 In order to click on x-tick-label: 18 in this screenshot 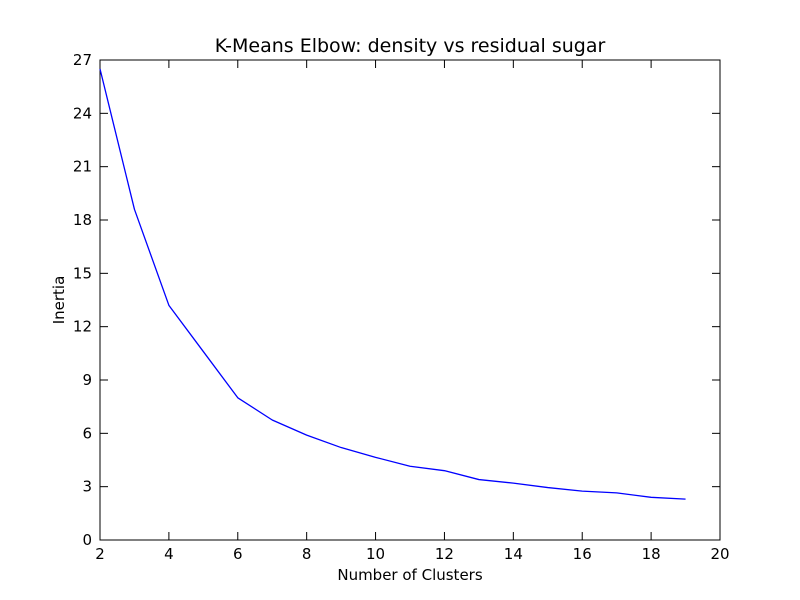, I will do `click(651, 554)`.